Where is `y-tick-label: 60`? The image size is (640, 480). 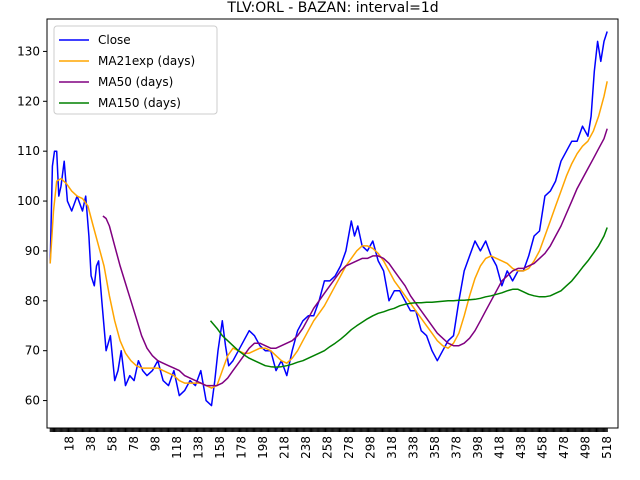 y-tick-label: 60 is located at coordinates (32, 401).